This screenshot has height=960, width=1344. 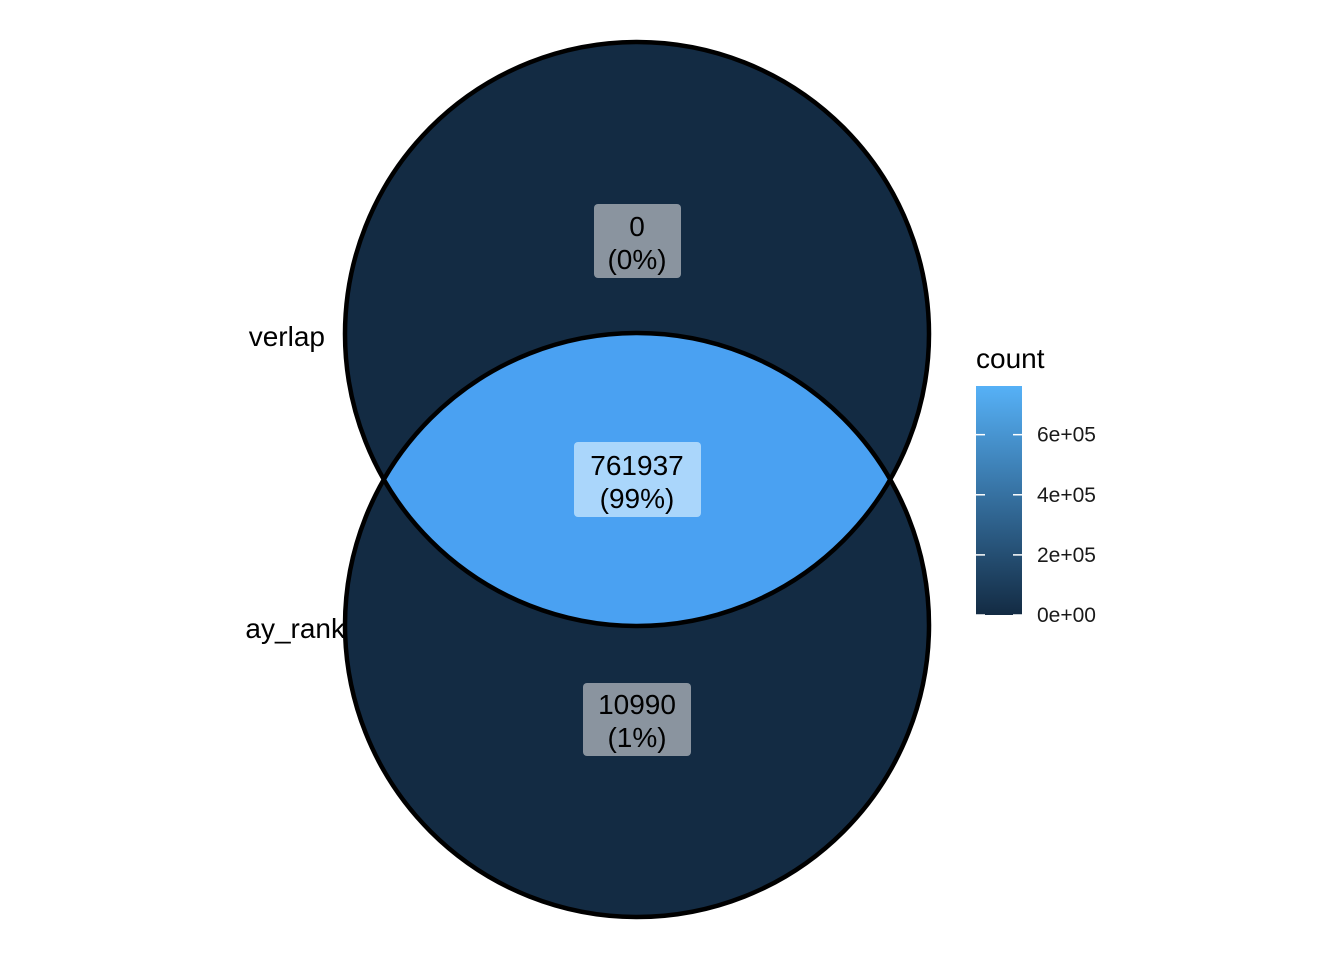 What do you see at coordinates (287, 336) in the screenshot?
I see `set-name-top: verlap` at bounding box center [287, 336].